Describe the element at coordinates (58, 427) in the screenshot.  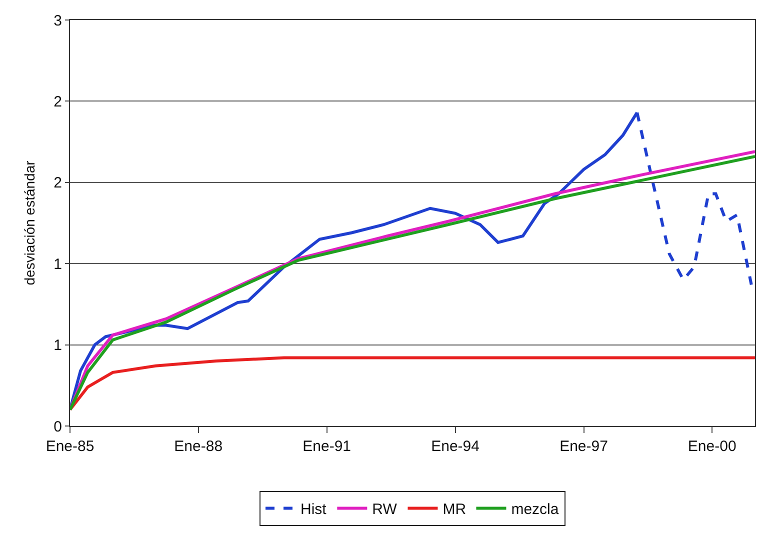
I see `y-tick-label: 0` at that location.